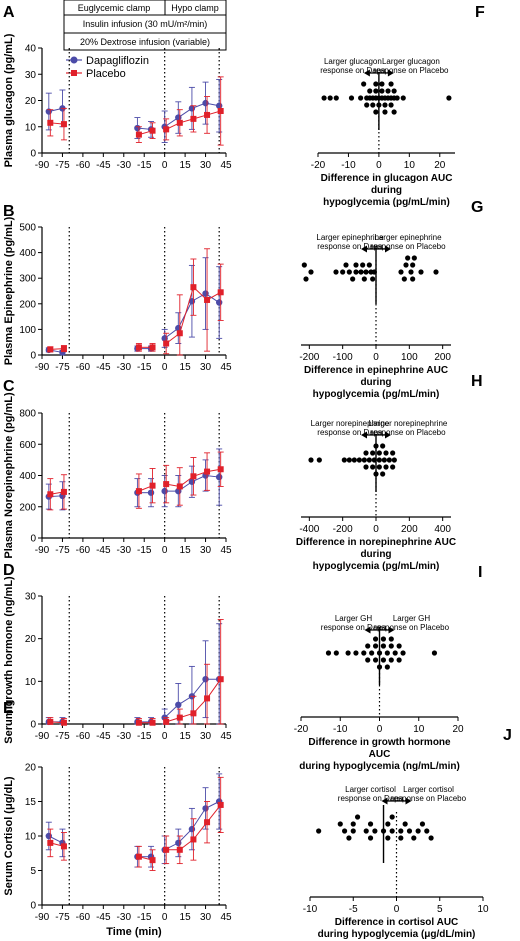  I want to click on y-tick-label: 10, so click(31, 127).